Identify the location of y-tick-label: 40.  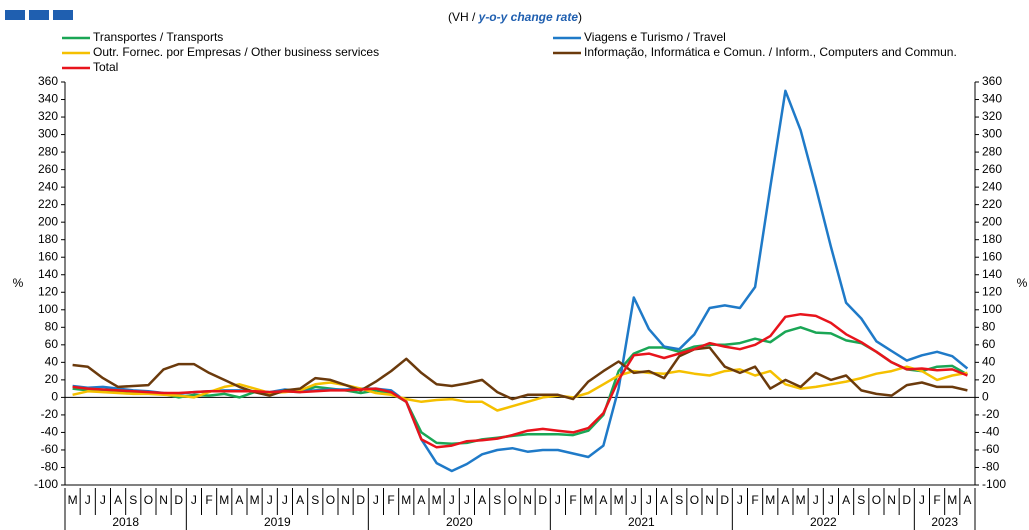
(52, 362).